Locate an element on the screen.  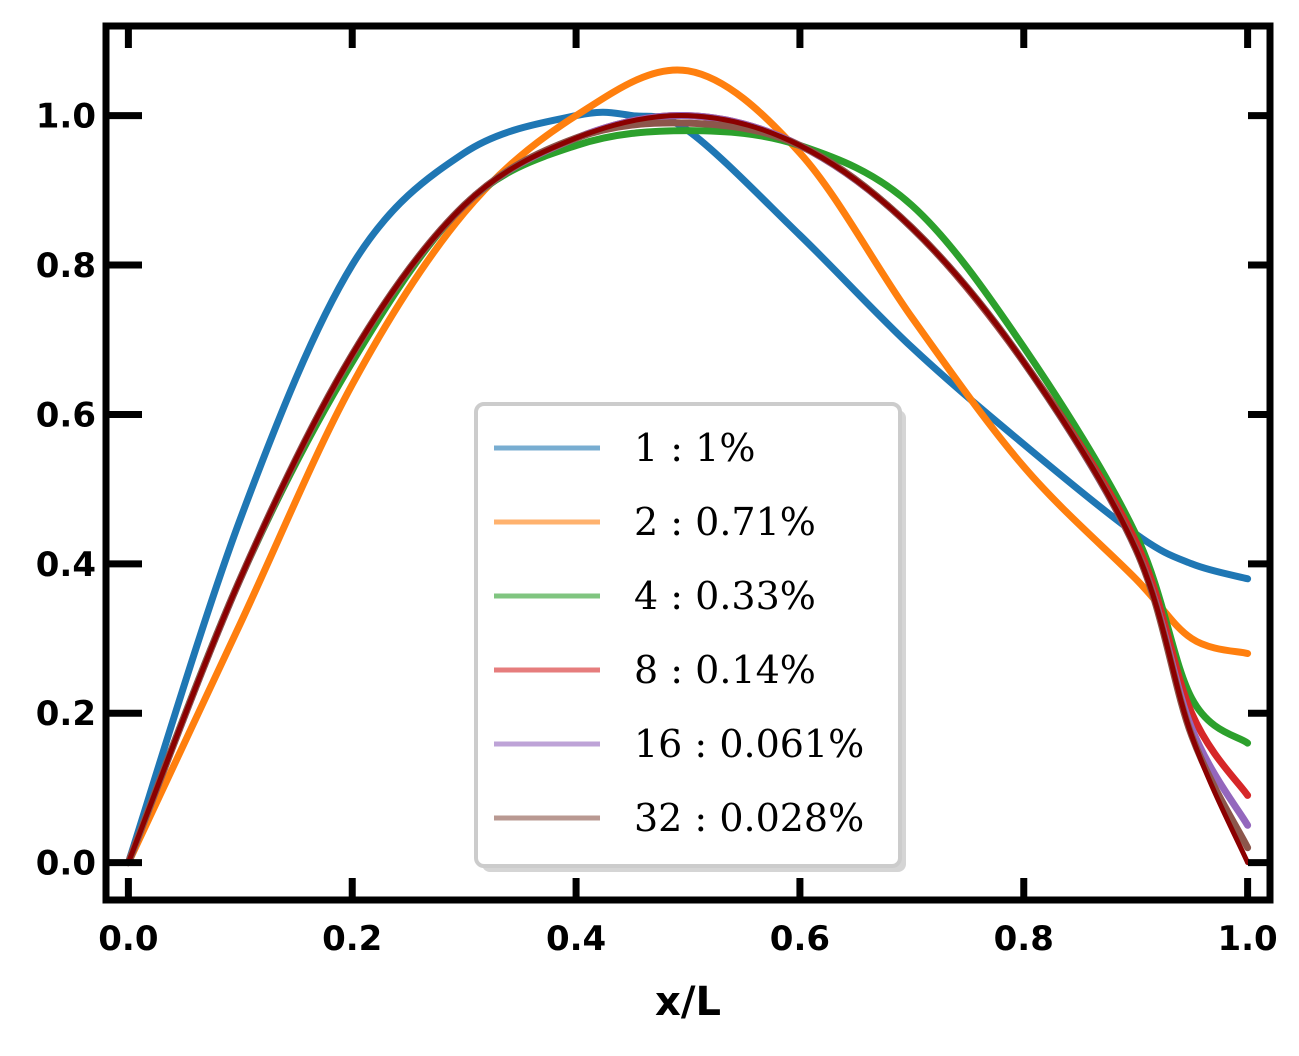
x-tick-label: 0.4 is located at coordinates (576, 939).